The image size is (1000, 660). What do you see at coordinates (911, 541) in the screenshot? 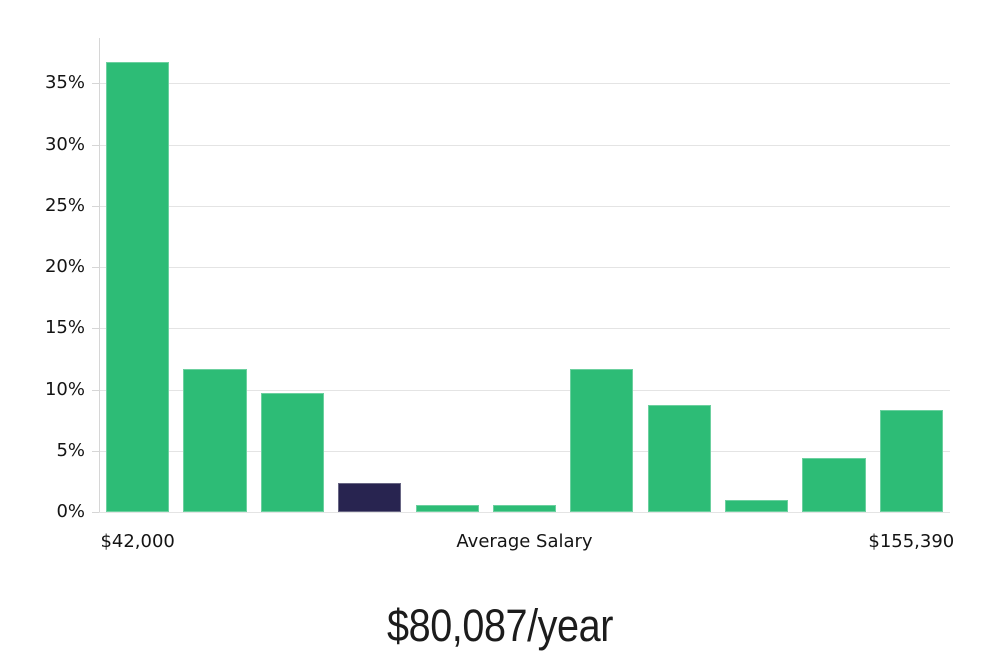
I see `x-axis-label-right: $155,390` at bounding box center [911, 541].